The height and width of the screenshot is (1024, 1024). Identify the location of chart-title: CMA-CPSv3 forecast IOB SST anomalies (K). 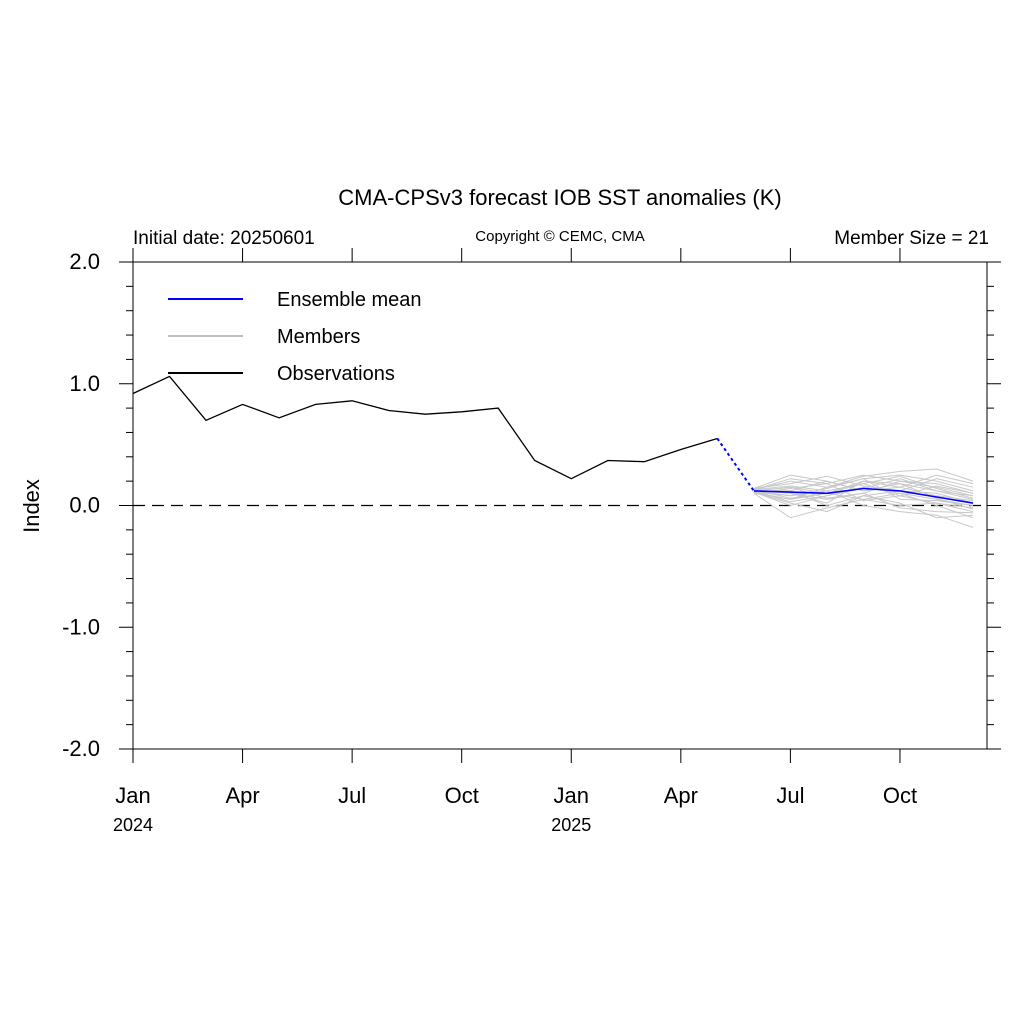
(559, 197).